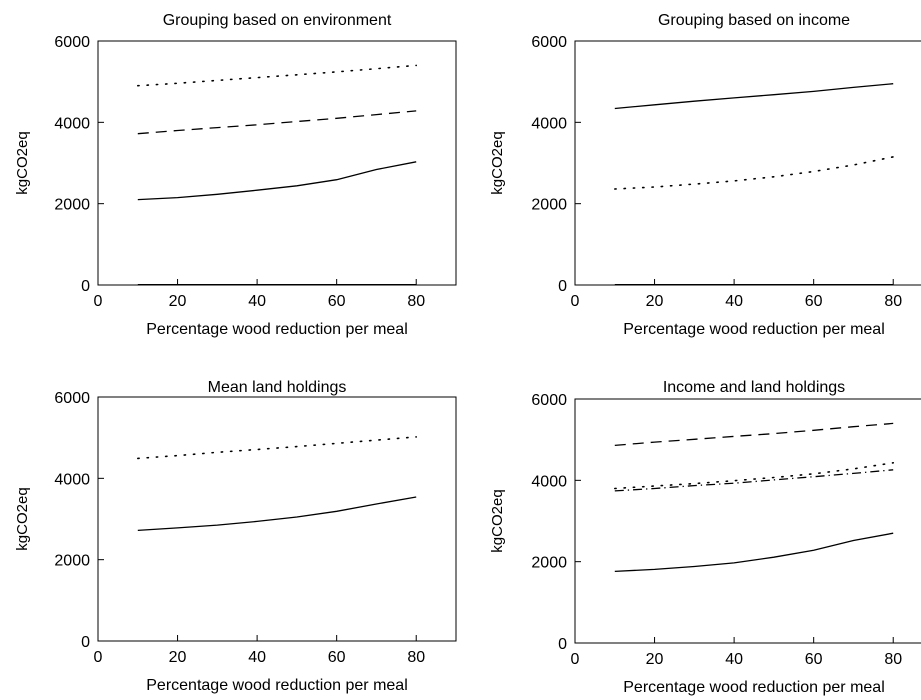  Describe the element at coordinates (754, 480) in the screenshot. I see `series-line-dashdot` at that location.